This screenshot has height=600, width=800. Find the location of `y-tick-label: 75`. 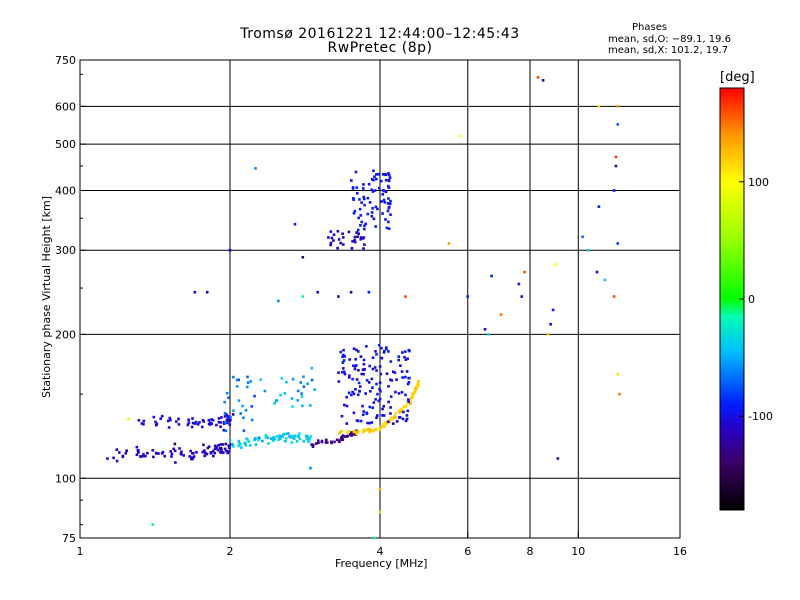

y-tick-label: 75 is located at coordinates (69, 538).